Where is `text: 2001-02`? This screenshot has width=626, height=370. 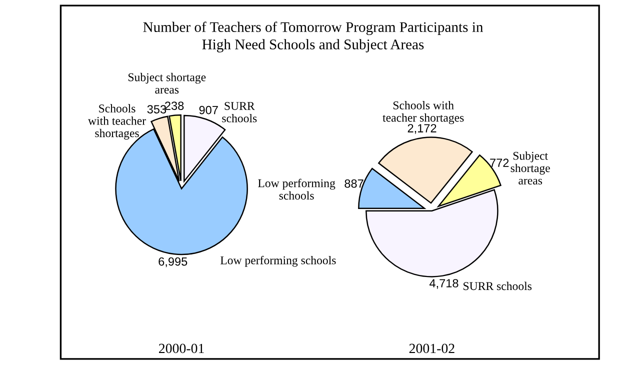 text: 2001-02 is located at coordinates (431, 349).